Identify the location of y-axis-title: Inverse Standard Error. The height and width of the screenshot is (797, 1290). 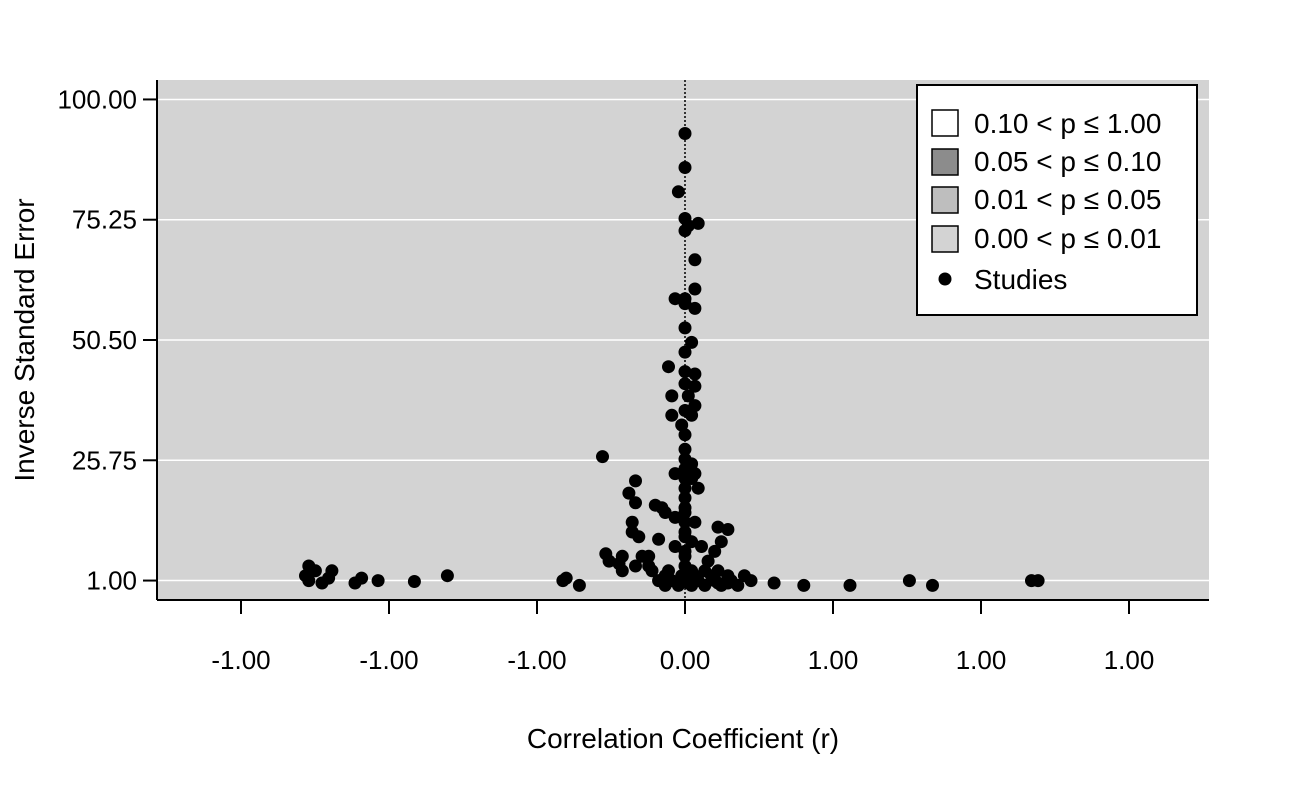
(24, 339).